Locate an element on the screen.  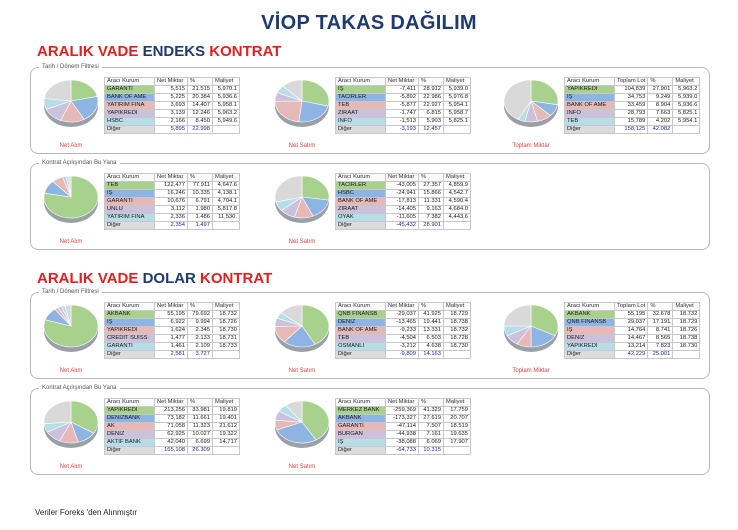
percent-cell: 20.384 is located at coordinates (200, 97).